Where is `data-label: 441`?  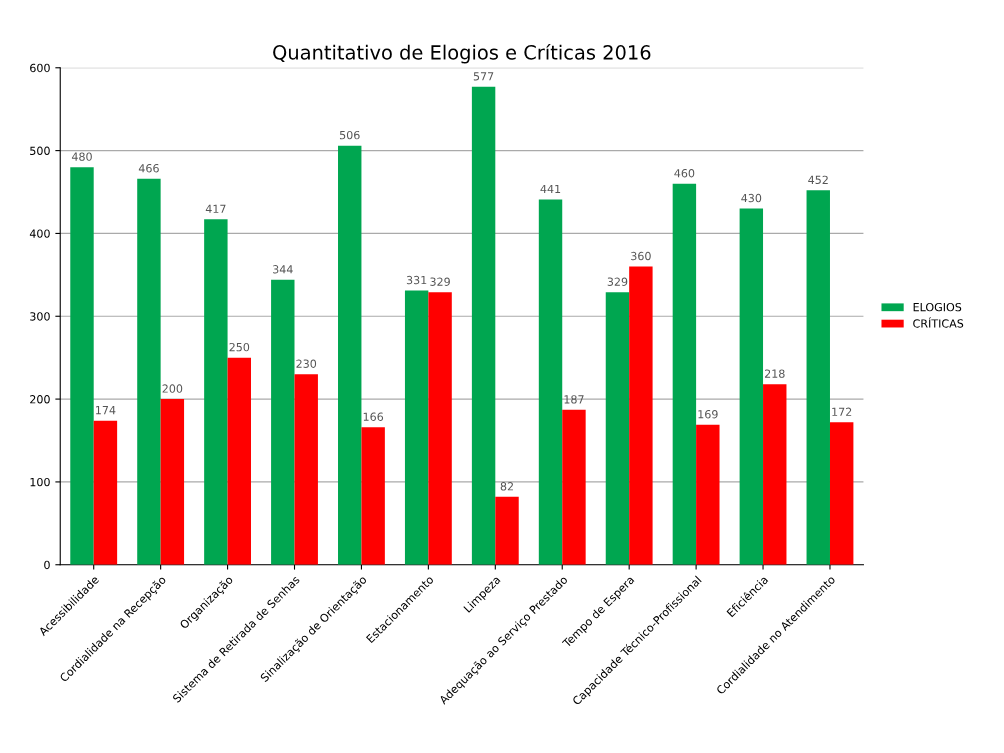 data-label: 441 is located at coordinates (550, 188).